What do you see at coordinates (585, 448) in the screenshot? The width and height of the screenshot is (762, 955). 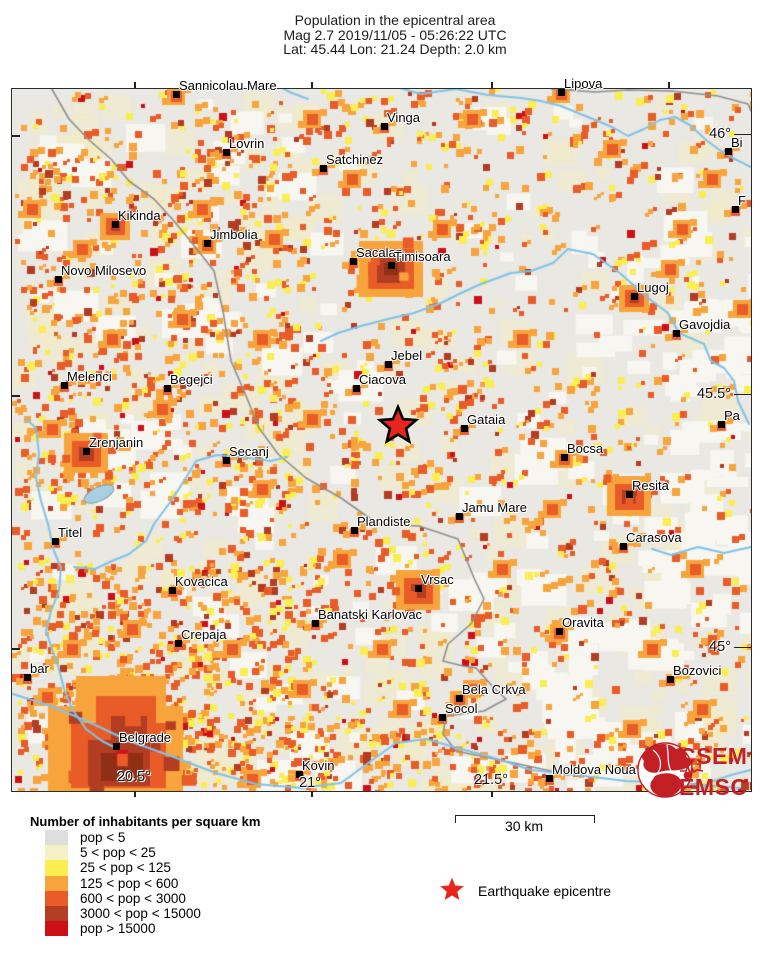 I see `city-name: Bocsa` at bounding box center [585, 448].